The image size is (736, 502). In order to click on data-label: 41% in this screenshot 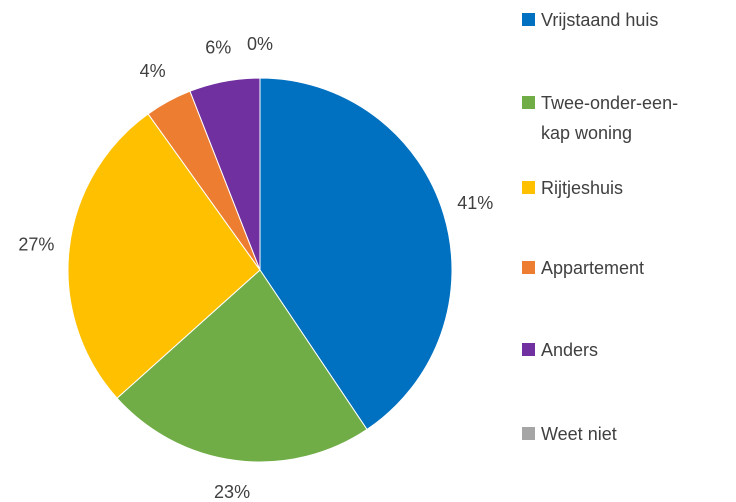, I will do `click(475, 203)`.